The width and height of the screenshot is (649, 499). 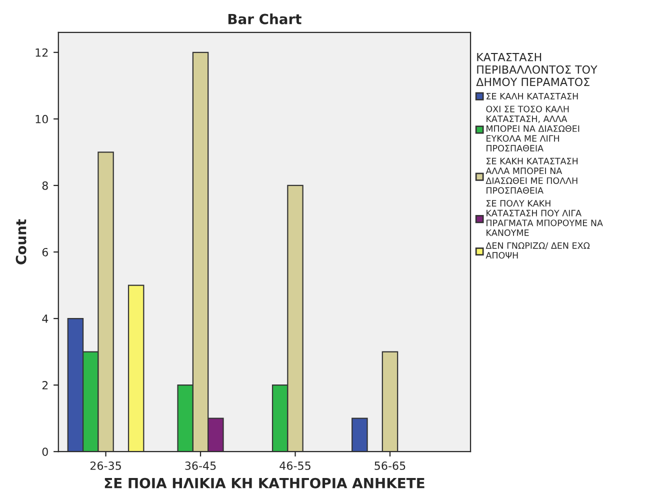 I want to click on y-tick-label: 2, so click(x=45, y=385).